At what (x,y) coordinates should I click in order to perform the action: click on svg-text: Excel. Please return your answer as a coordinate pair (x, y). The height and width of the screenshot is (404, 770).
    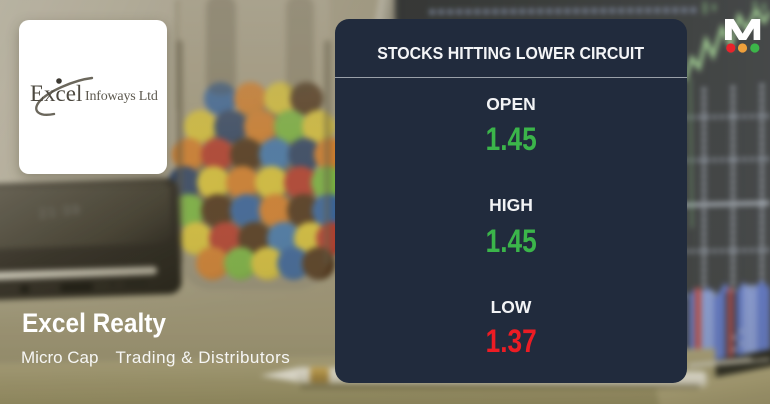
    Looking at the image, I should click on (56, 93).